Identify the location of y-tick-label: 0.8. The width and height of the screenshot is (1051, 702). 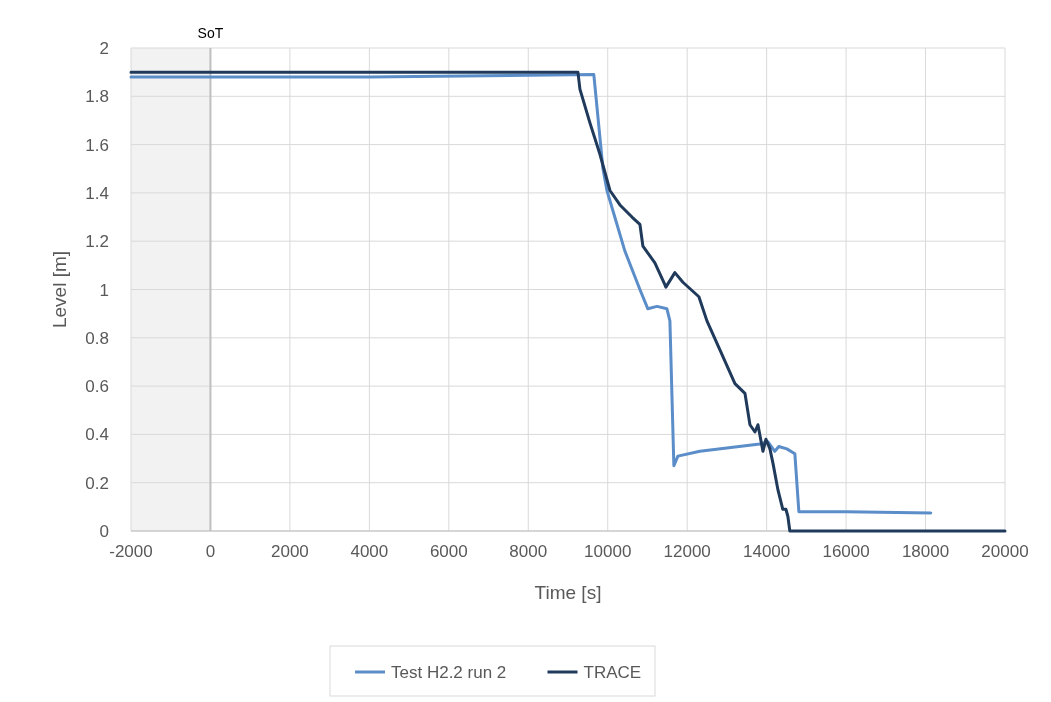
(97, 338).